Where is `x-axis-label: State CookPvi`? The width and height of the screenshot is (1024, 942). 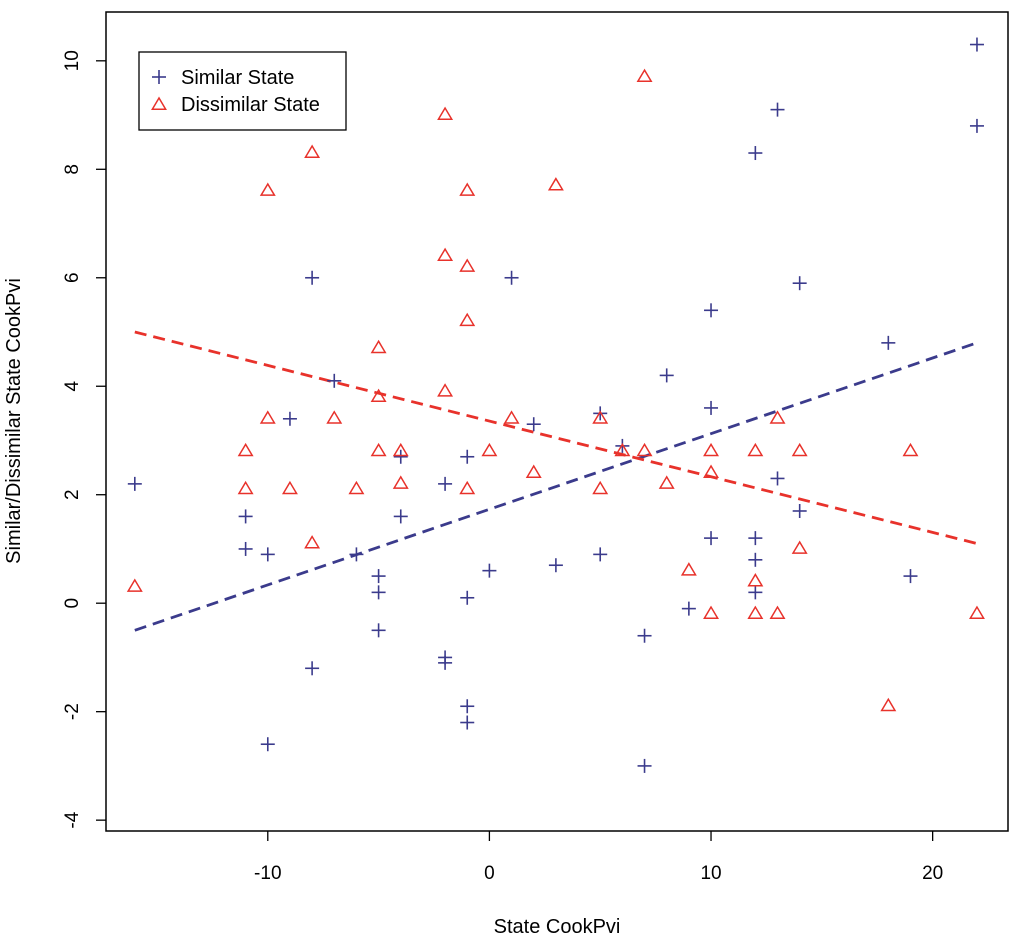 x-axis-label: State CookPvi is located at coordinates (557, 927).